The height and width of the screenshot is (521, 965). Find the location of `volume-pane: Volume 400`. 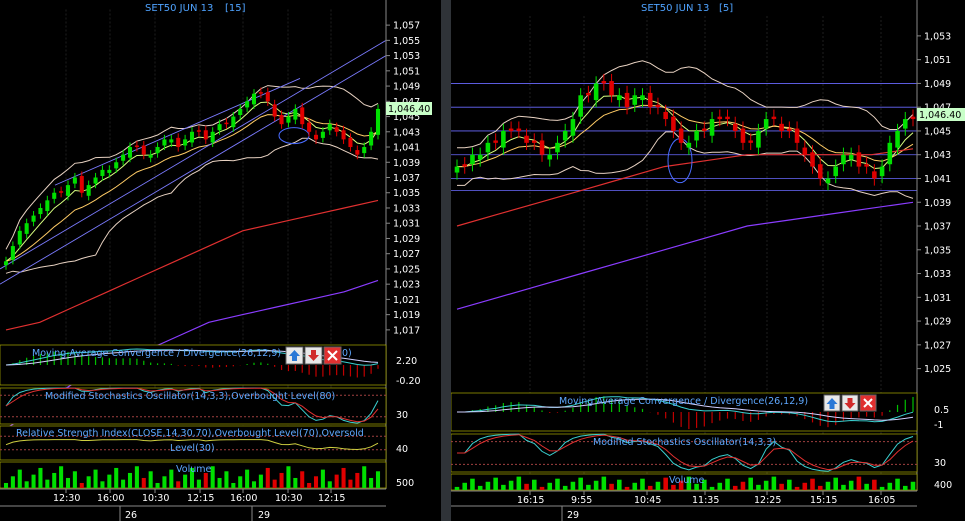

volume-pane: Volume 400 is located at coordinates (701, 482).